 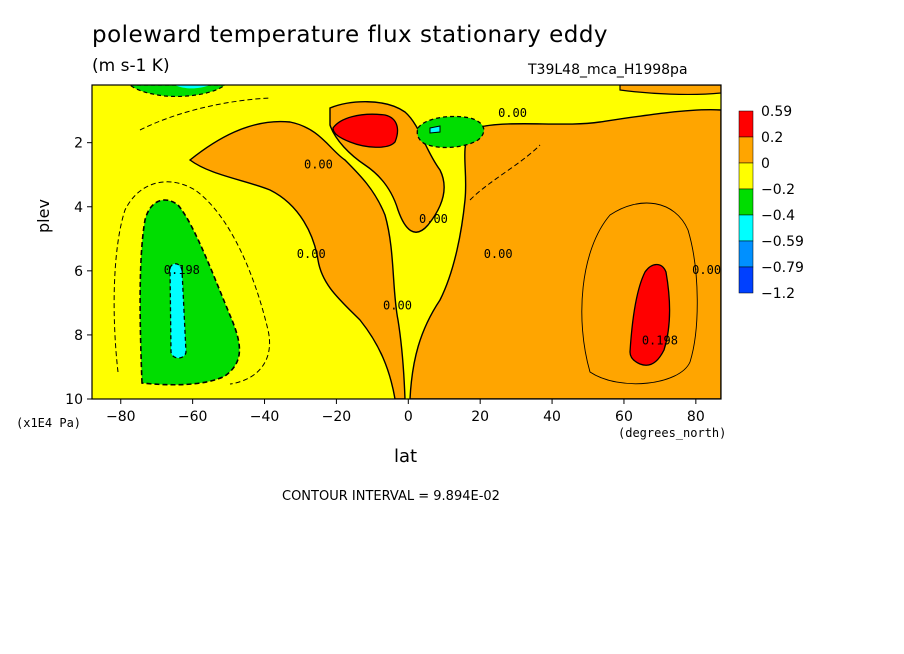 I want to click on legend-level-label: −0.59, so click(x=782, y=242).